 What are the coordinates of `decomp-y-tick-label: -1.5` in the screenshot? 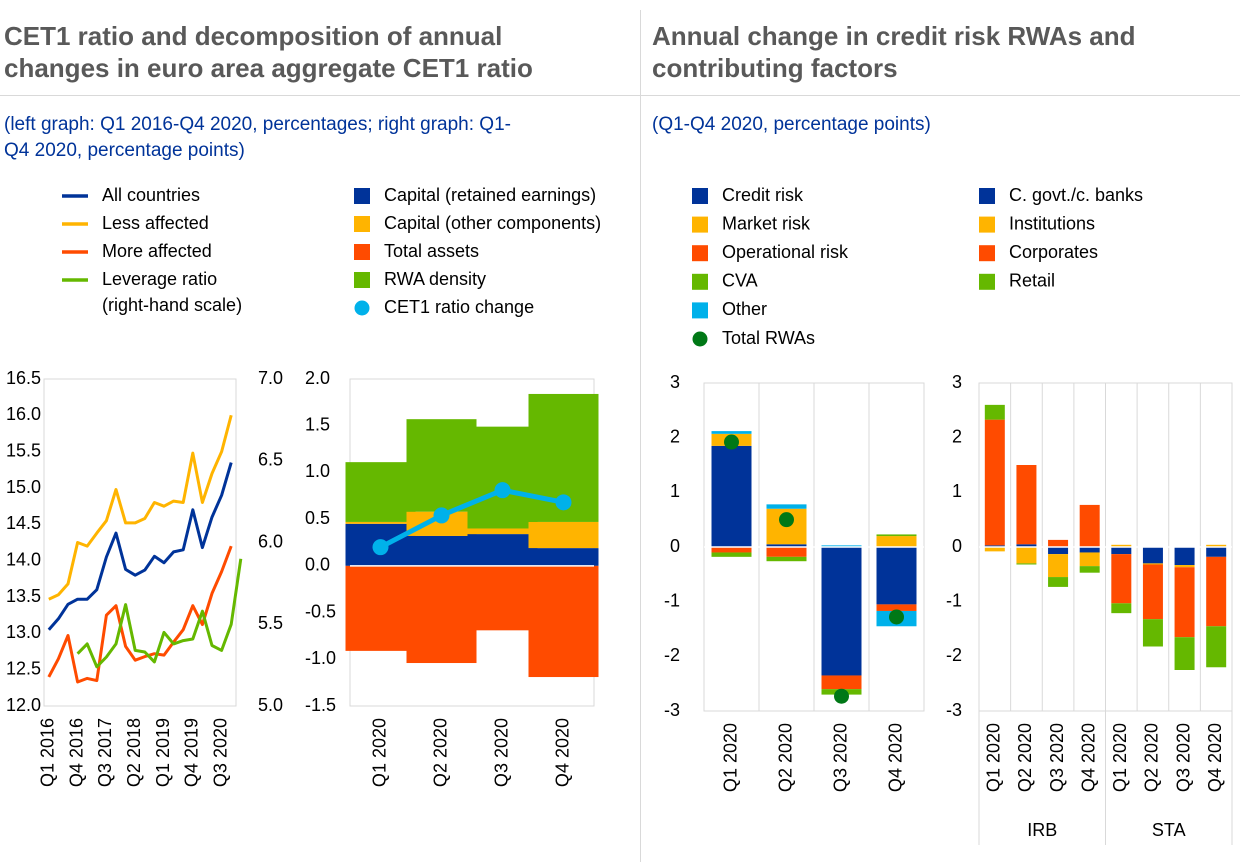 It's located at (320, 705).